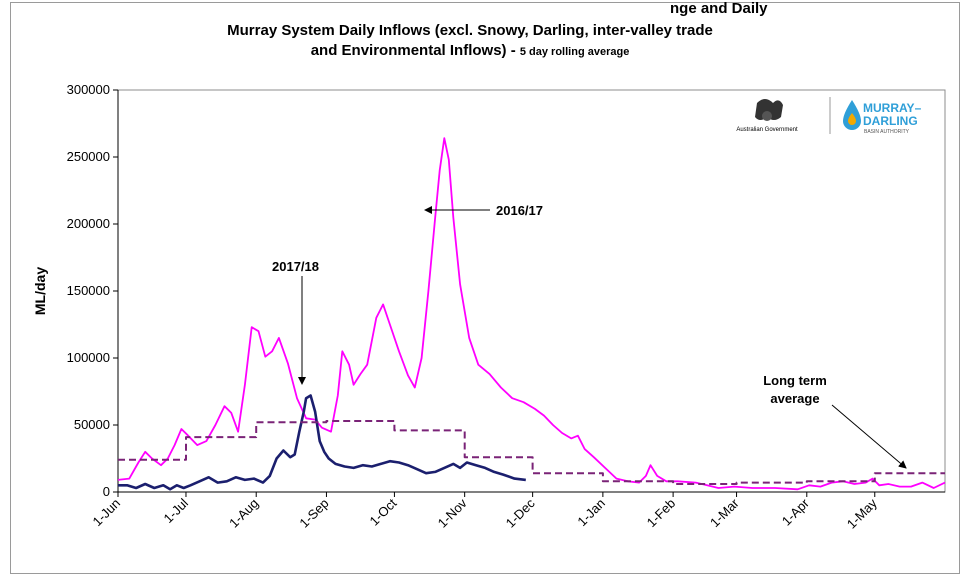 The image size is (963, 577). What do you see at coordinates (88, 223) in the screenshot?
I see `y-tick-label: 200000` at bounding box center [88, 223].